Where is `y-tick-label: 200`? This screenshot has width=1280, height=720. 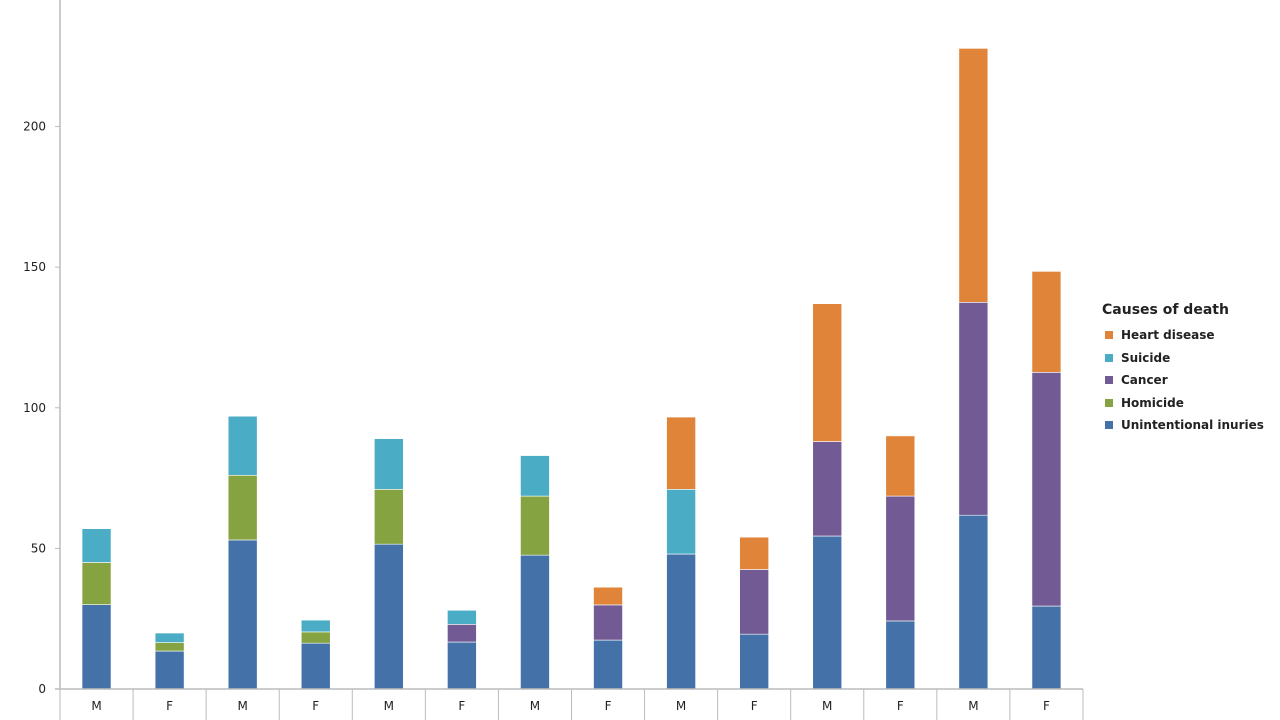
y-tick-label: 200 is located at coordinates (34, 127).